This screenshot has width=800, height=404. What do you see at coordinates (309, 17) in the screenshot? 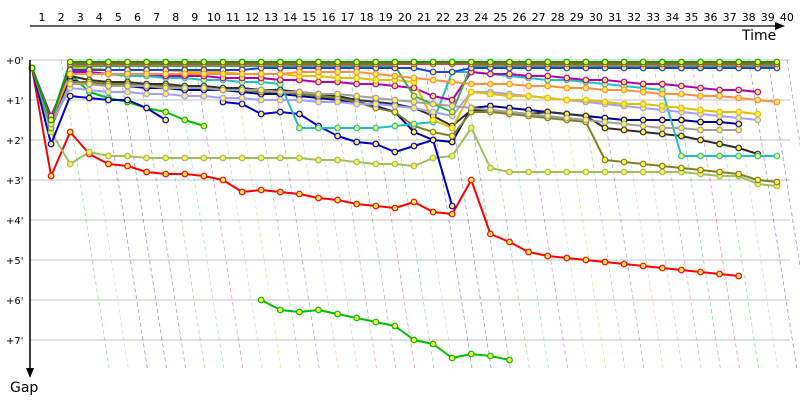
I see `x-tick-label: 15` at bounding box center [309, 17].